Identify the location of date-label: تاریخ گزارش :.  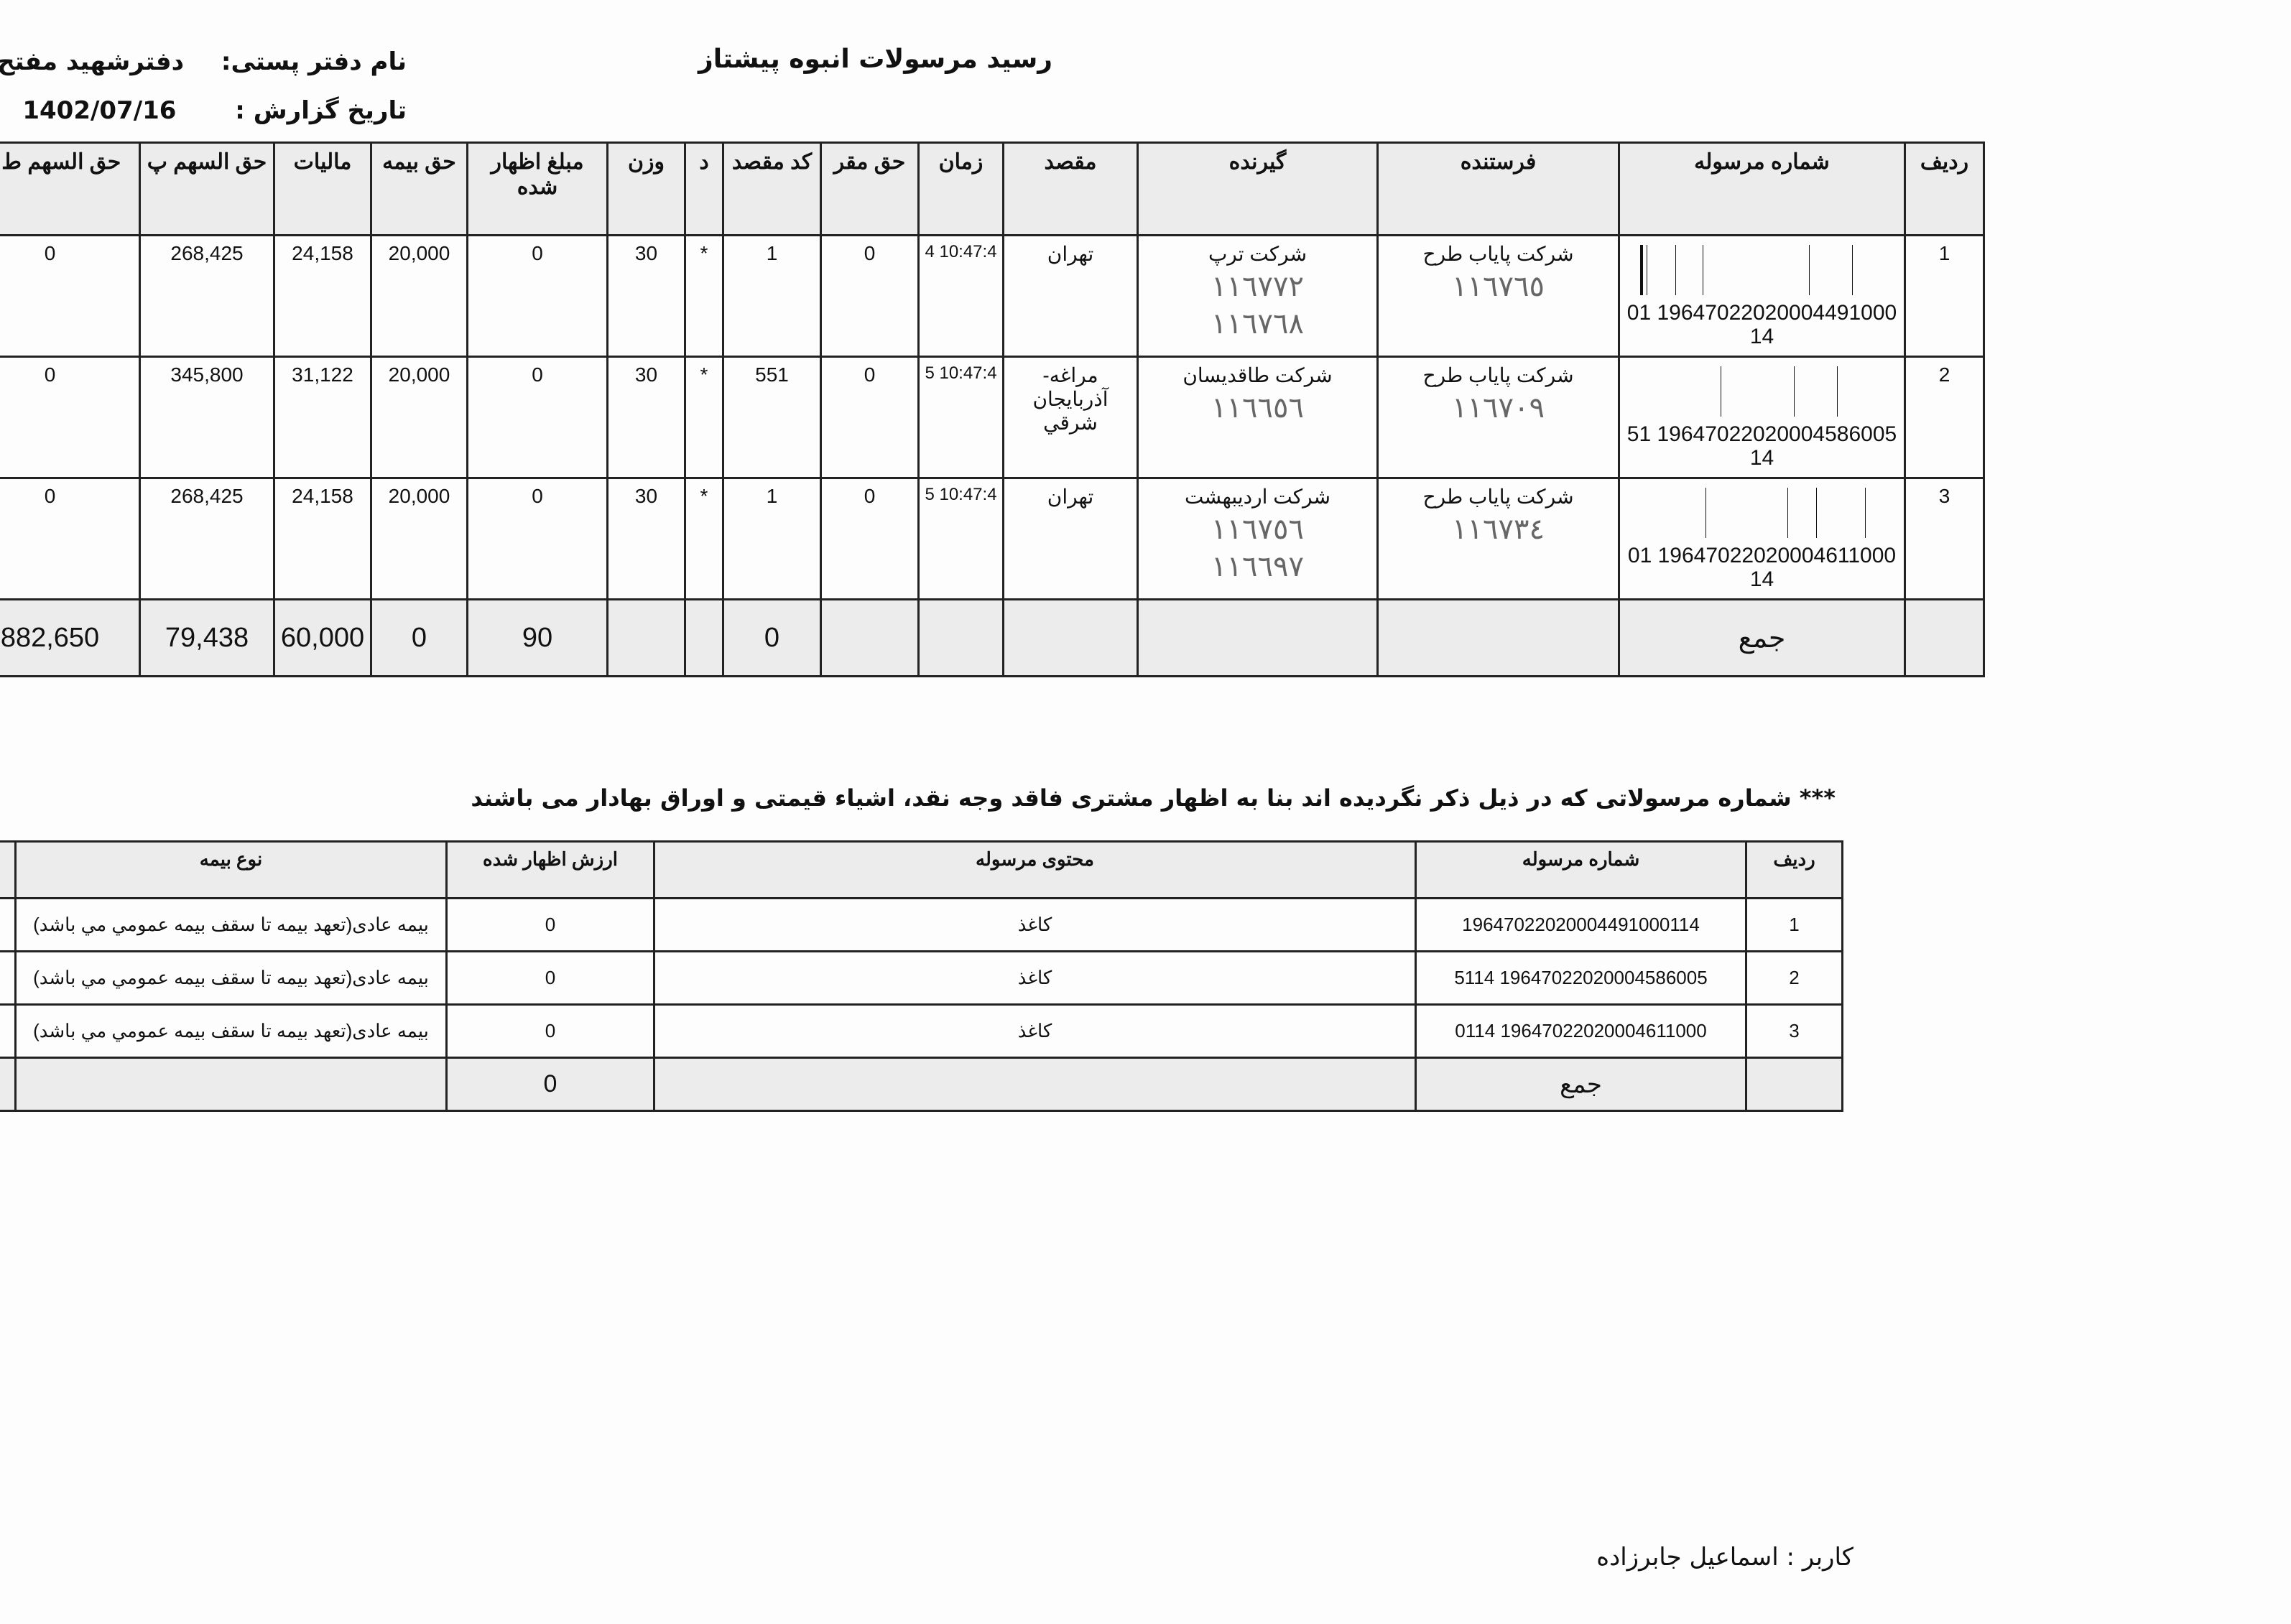
(321, 110).